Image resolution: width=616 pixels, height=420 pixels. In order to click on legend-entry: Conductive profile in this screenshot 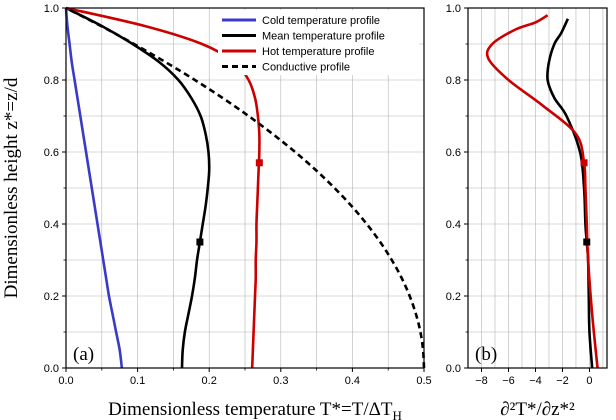, I will do `click(306, 68)`.